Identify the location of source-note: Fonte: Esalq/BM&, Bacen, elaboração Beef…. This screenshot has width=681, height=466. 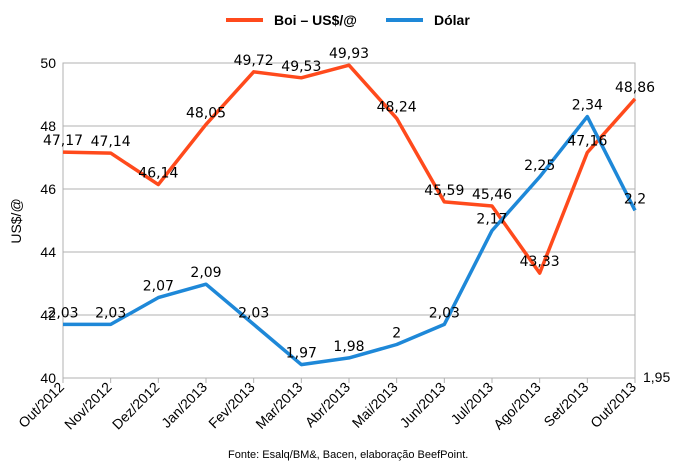
(348, 455).